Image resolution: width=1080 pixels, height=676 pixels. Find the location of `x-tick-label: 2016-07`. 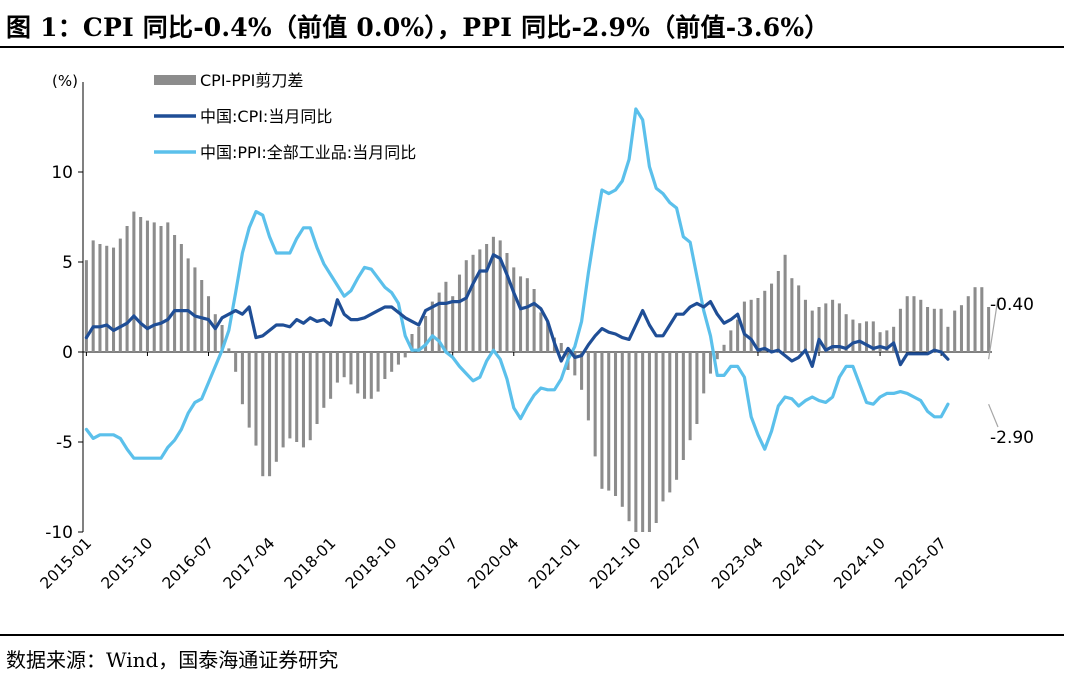

x-tick-label: 2016-07 is located at coordinates (188, 563).